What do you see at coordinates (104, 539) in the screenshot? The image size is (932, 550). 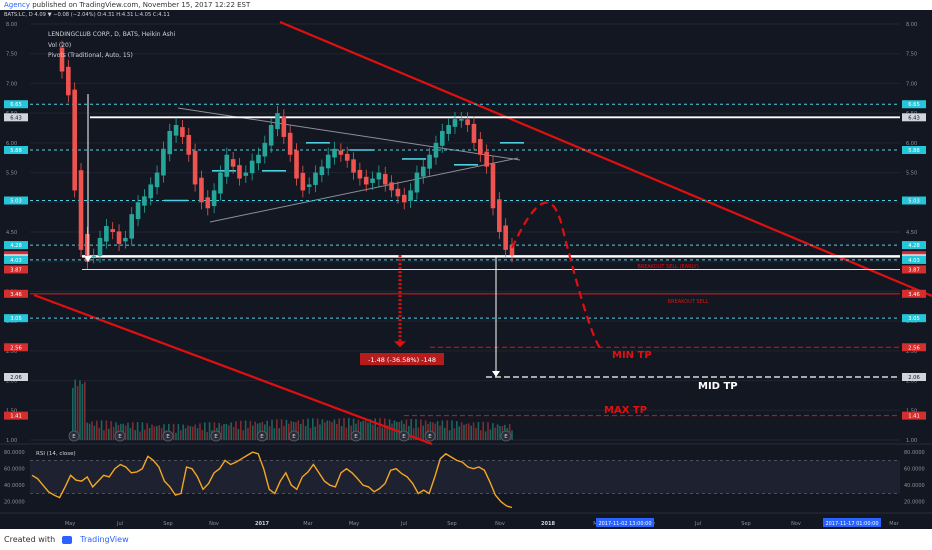 I see `tradingview-link: TradingView` at bounding box center [104, 539].